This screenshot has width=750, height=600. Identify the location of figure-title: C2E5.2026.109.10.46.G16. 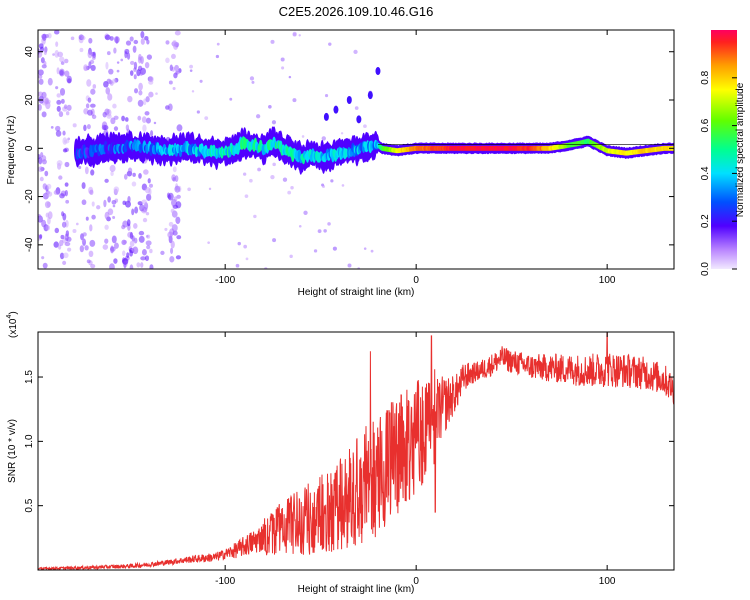
(356, 11).